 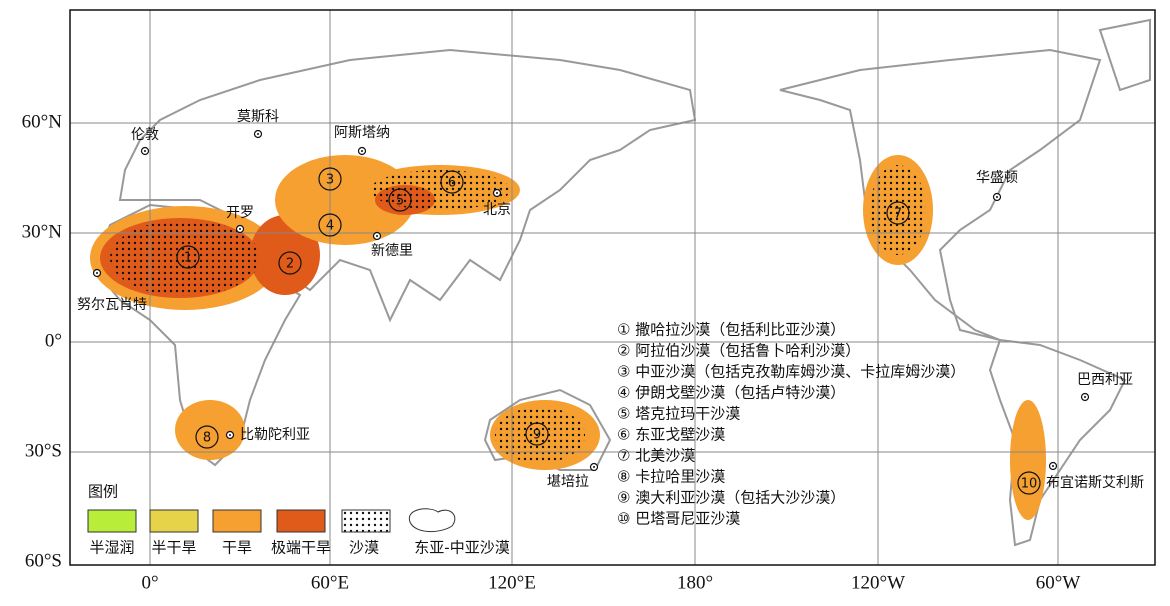 I want to click on list-item: ④ 伊朗戈壁沙漠（包括卢特沙漠）, so click(x=731, y=393).